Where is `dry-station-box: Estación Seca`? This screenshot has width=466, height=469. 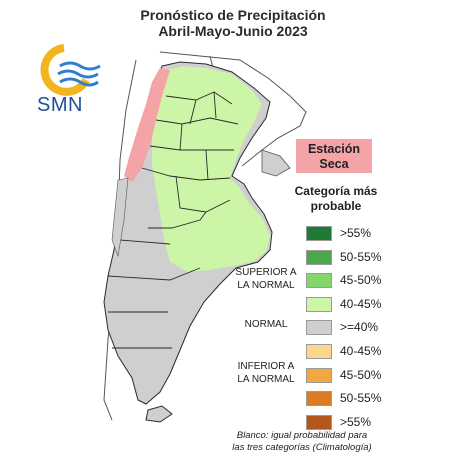 dry-station-box: Estación Seca is located at coordinates (334, 156).